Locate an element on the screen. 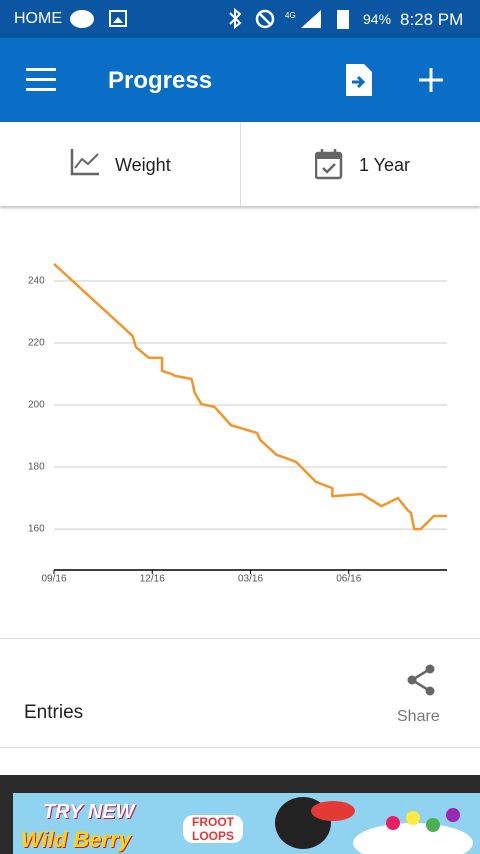  metric-label: Weight is located at coordinates (143, 165).